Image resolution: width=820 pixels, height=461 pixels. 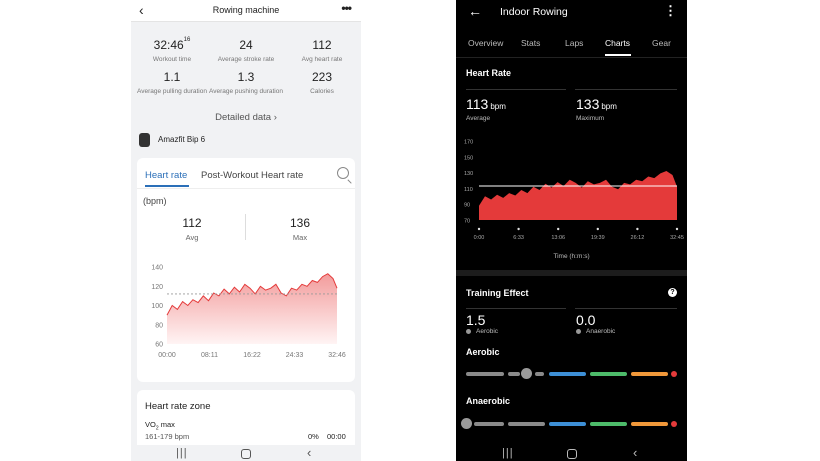 I want to click on stat-label: Average stroke rate, so click(x=246, y=59).